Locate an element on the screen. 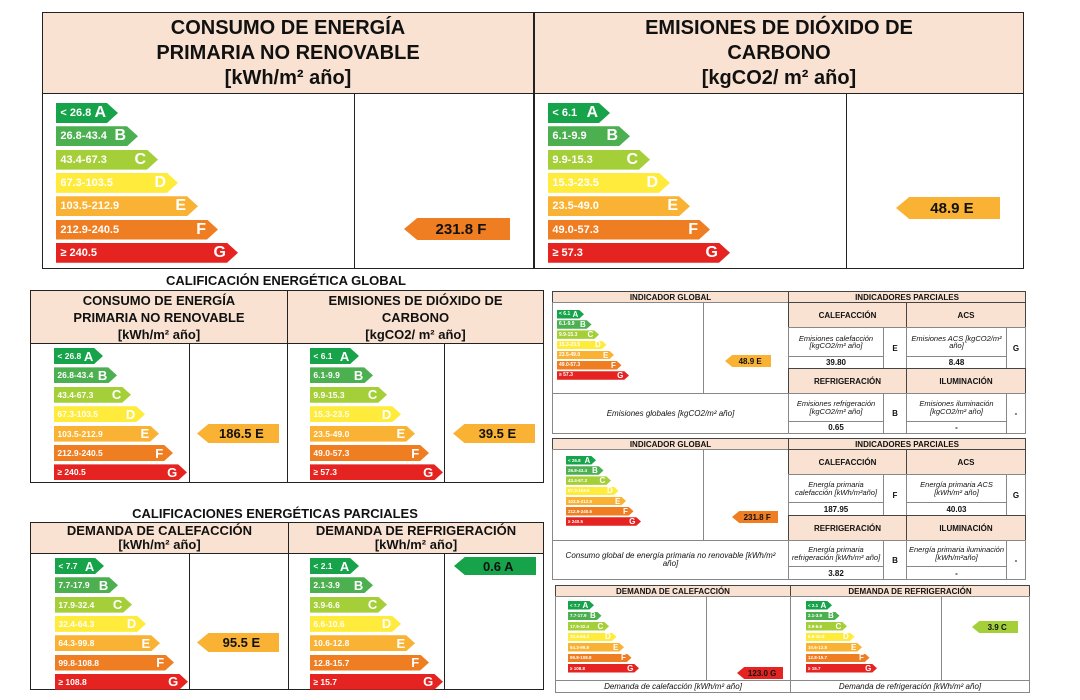  global-co2-result-panel is located at coordinates (494, 413).